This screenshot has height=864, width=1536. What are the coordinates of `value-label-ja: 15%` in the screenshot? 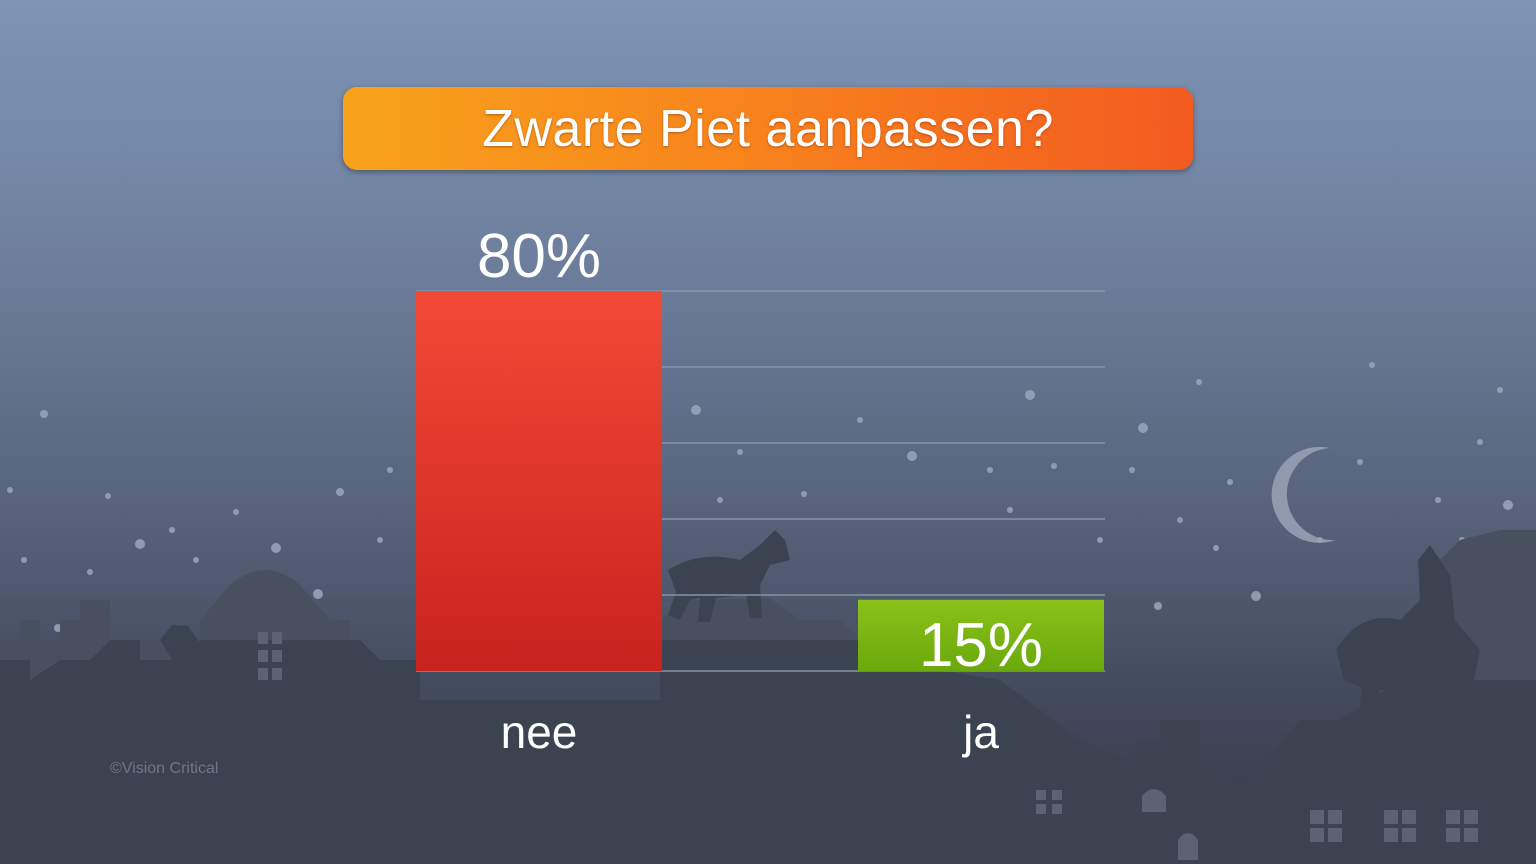 It's located at (981, 645).